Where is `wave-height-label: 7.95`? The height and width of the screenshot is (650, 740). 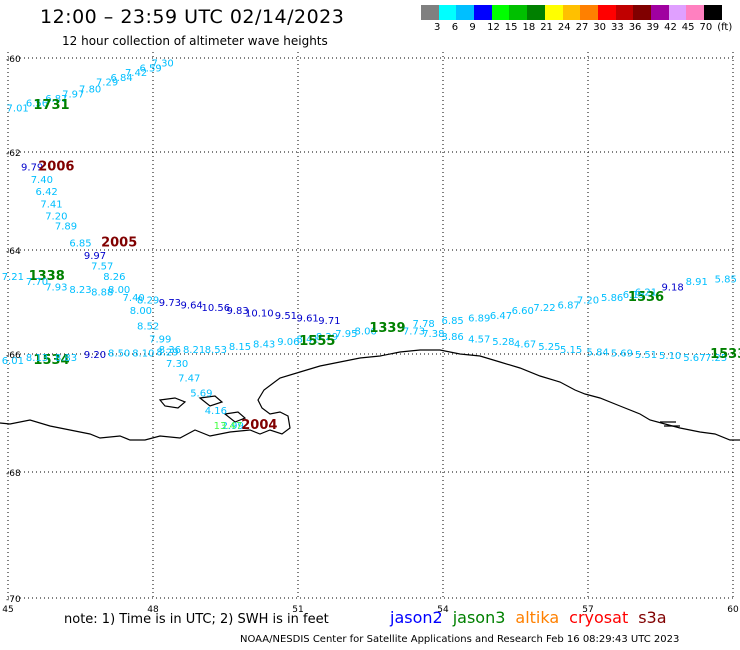
wave-height-label: 7.95 is located at coordinates (346, 334).